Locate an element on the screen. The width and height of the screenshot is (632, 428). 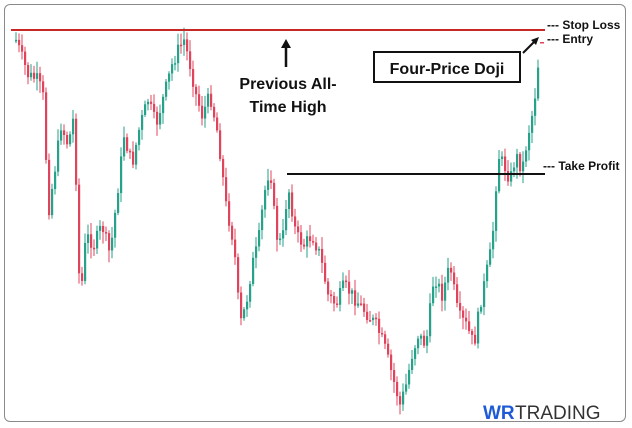
brand-wr: WR is located at coordinates (499, 412).